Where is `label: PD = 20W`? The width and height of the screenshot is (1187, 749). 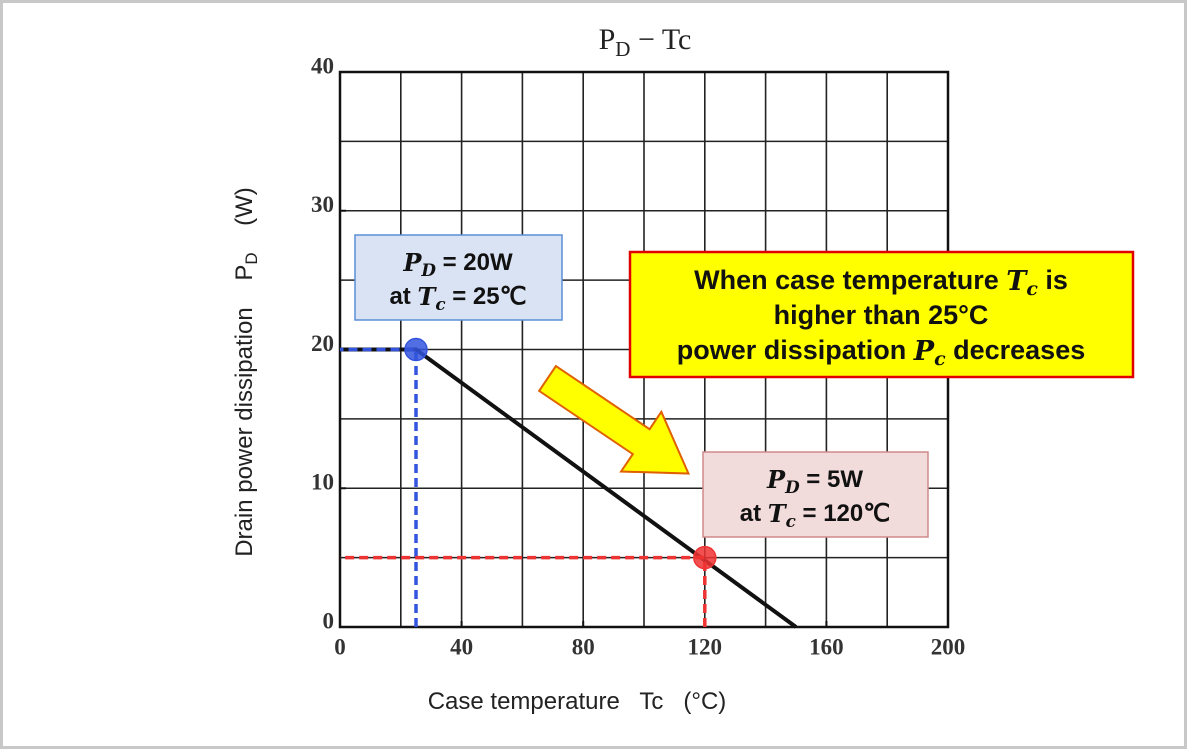
label: PD = 20W is located at coordinates (457, 264).